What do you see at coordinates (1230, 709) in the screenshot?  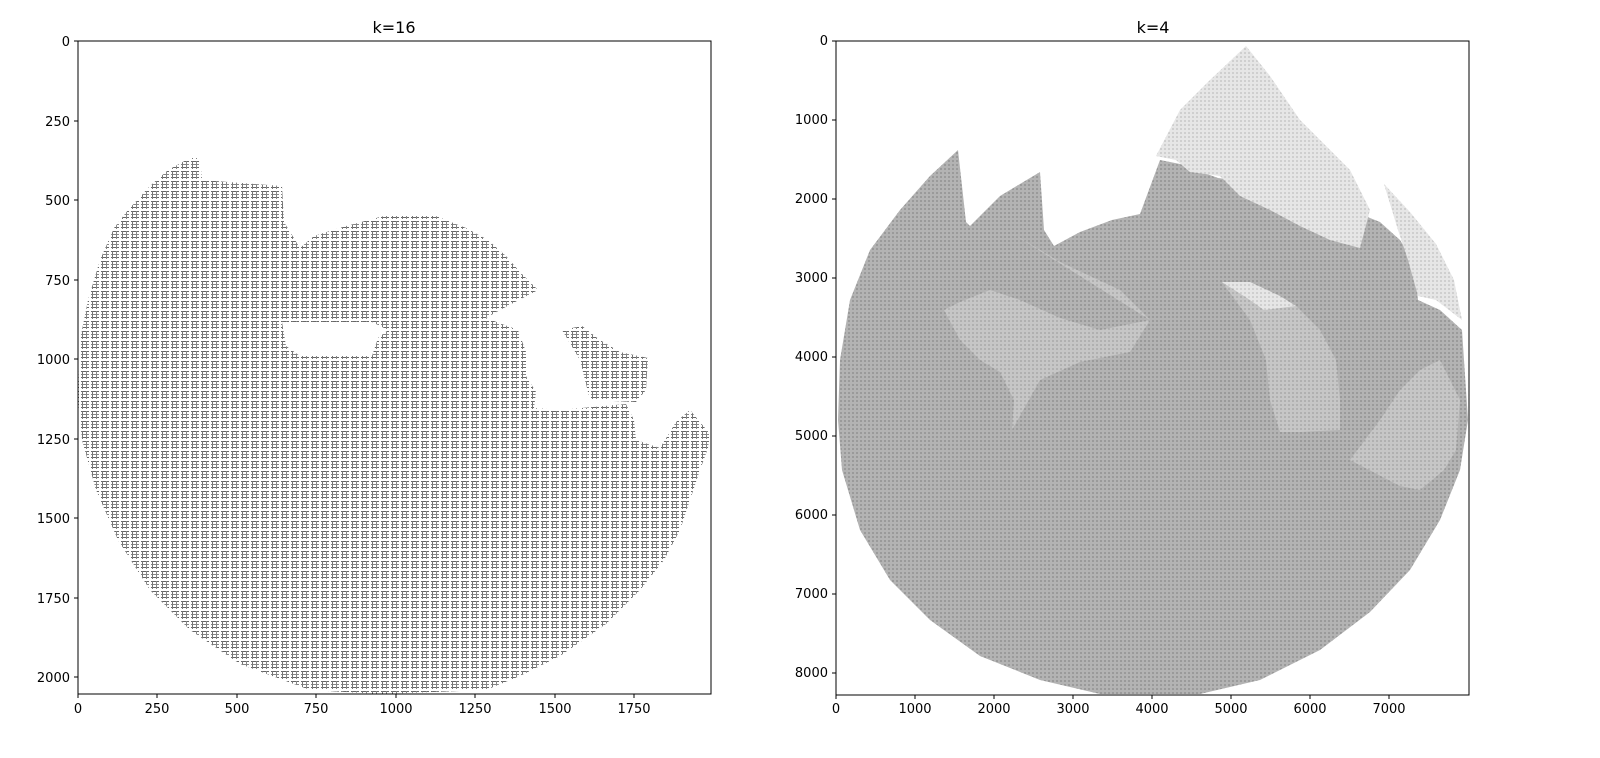 I see `x-tick-label: 5000` at bounding box center [1230, 709].